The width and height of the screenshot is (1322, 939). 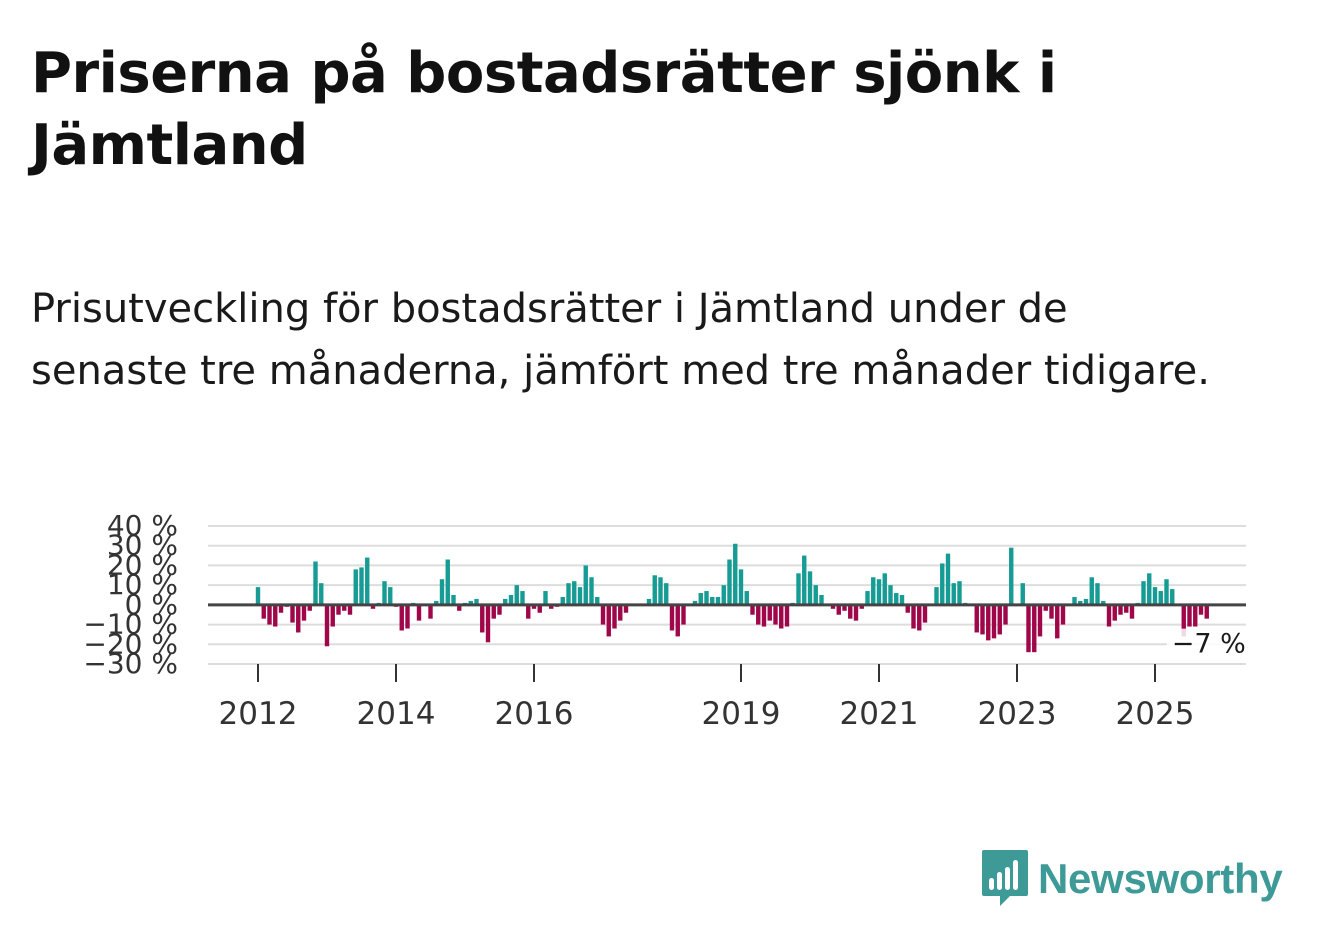 What do you see at coordinates (1209, 644) in the screenshot?
I see `last-value-label: −7 %` at bounding box center [1209, 644].